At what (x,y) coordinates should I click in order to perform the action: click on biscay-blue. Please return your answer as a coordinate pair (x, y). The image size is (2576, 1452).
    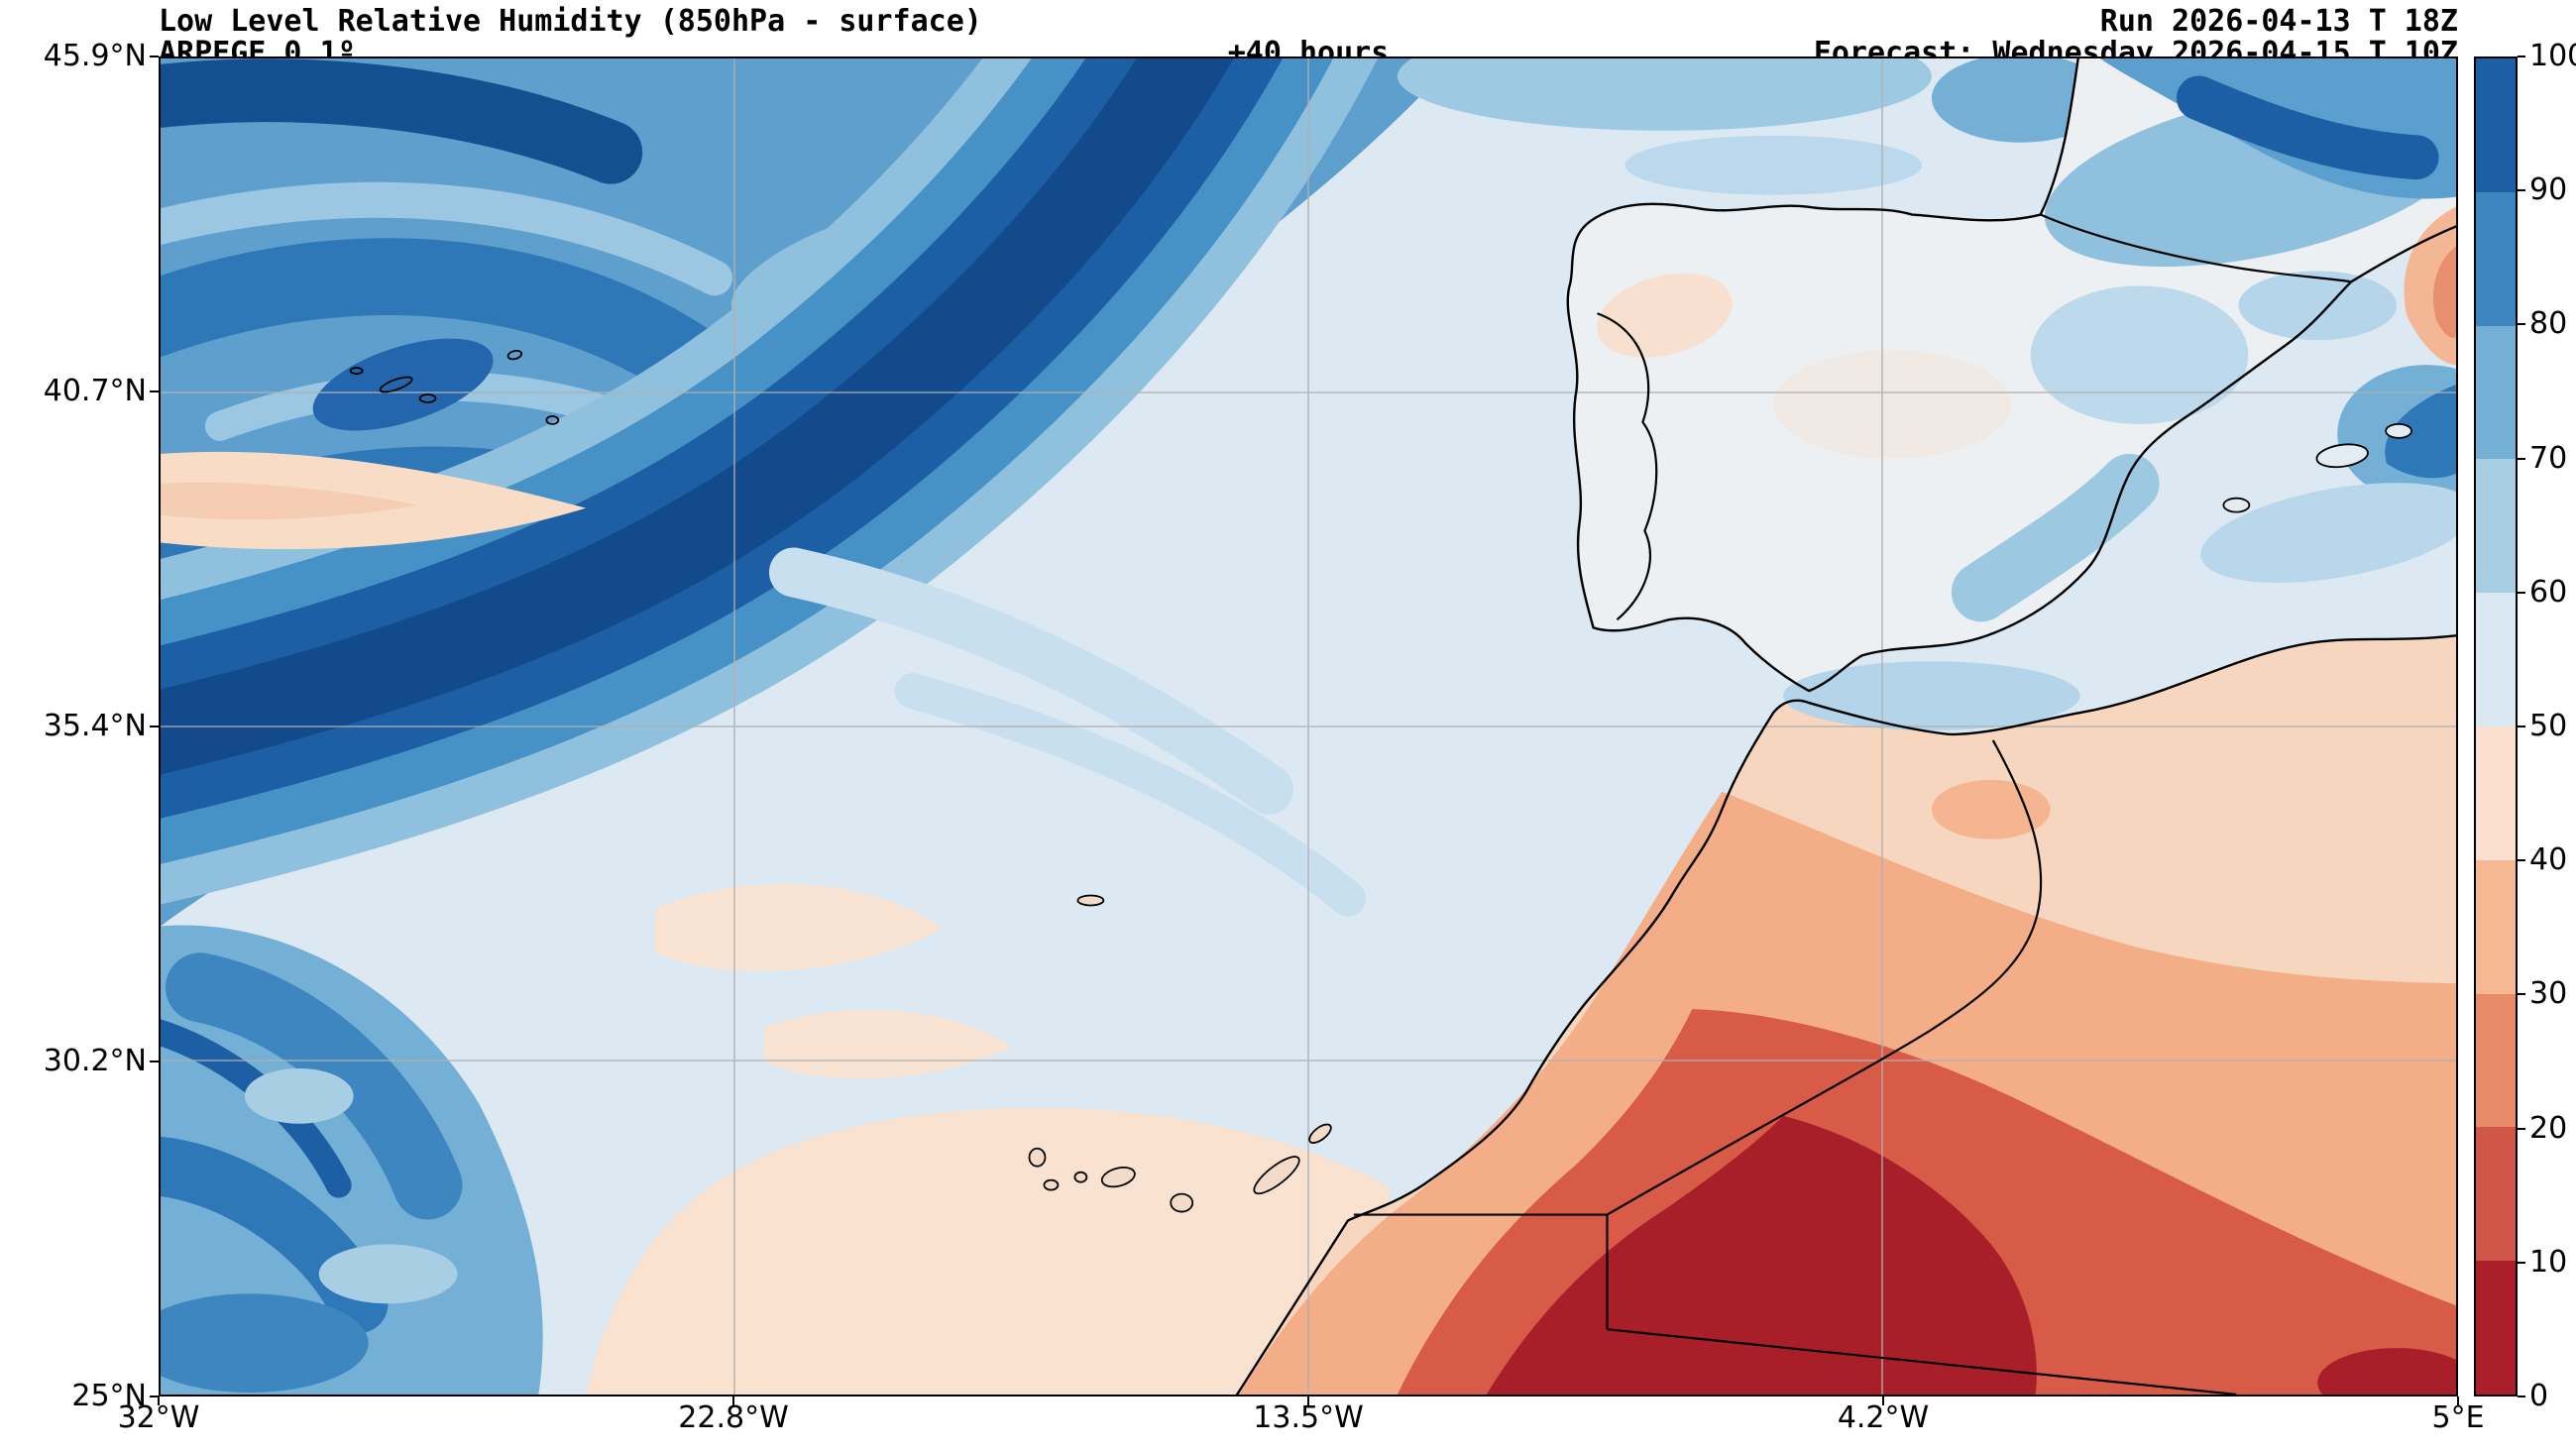
    Looking at the image, I should click on (2020, 100).